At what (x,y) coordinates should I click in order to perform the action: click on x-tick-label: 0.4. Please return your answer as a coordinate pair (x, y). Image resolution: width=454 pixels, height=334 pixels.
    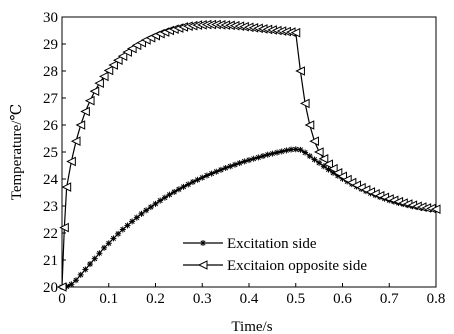
    Looking at the image, I should click on (249, 299).